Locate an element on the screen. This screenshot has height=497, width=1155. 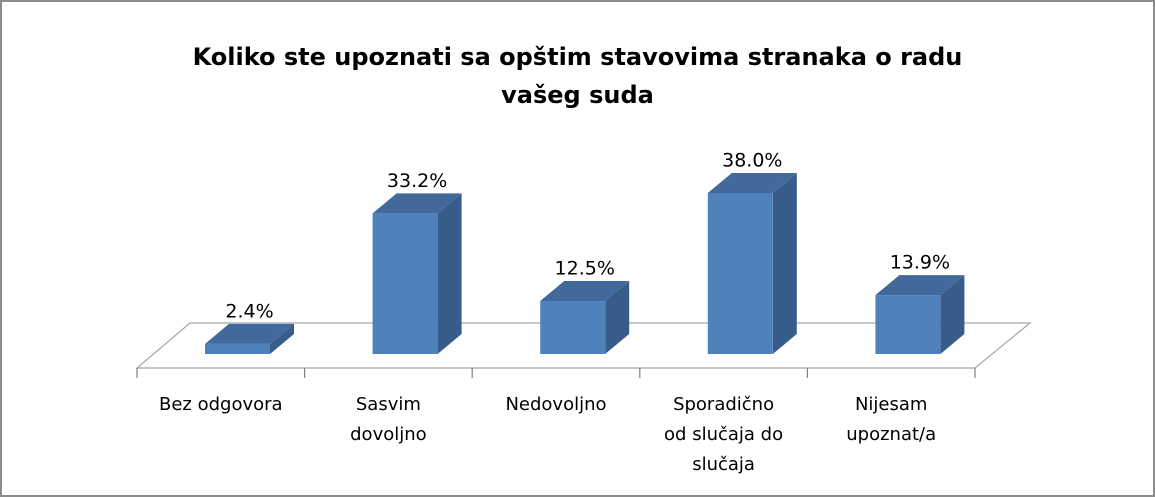
value-label: 2.4% is located at coordinates (249, 311).